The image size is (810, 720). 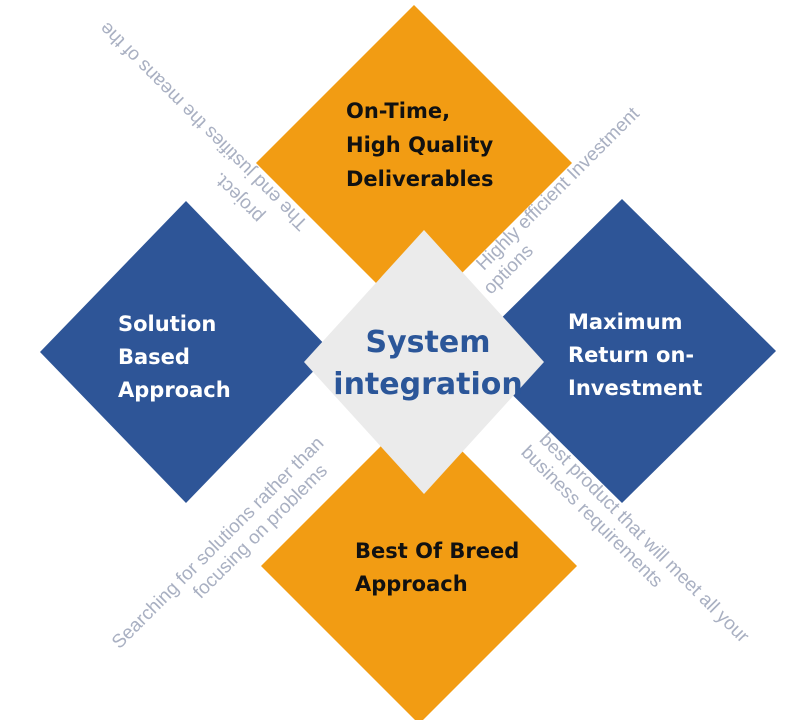 What do you see at coordinates (631, 355) in the screenshot?
I see `right-label-line2: Return on-` at bounding box center [631, 355].